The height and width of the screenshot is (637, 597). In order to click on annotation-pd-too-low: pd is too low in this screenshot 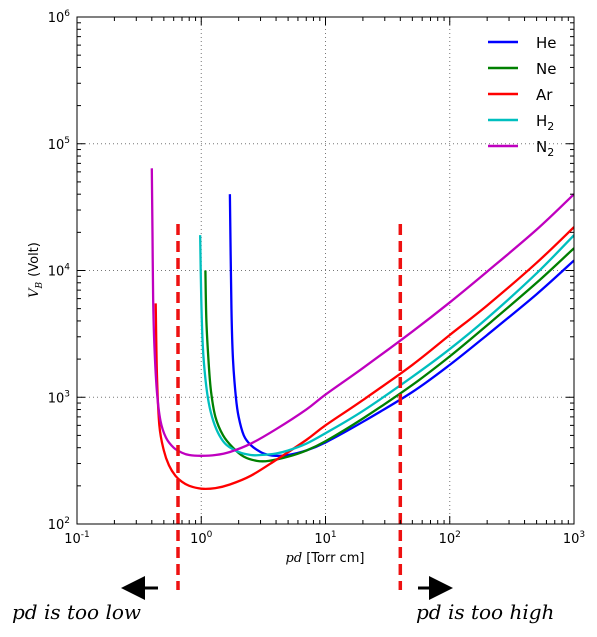, I will do `click(76, 612)`.